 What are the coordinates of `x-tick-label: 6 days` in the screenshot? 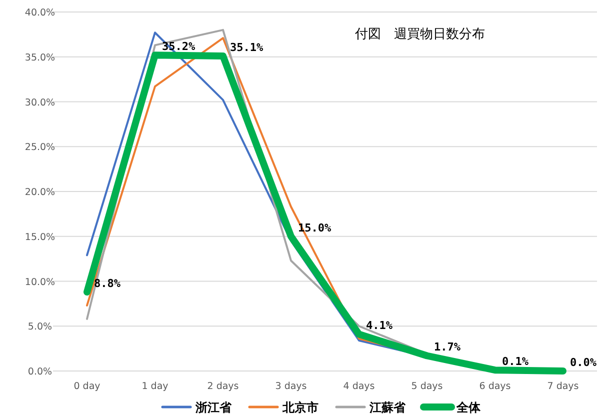 It's located at (495, 386).